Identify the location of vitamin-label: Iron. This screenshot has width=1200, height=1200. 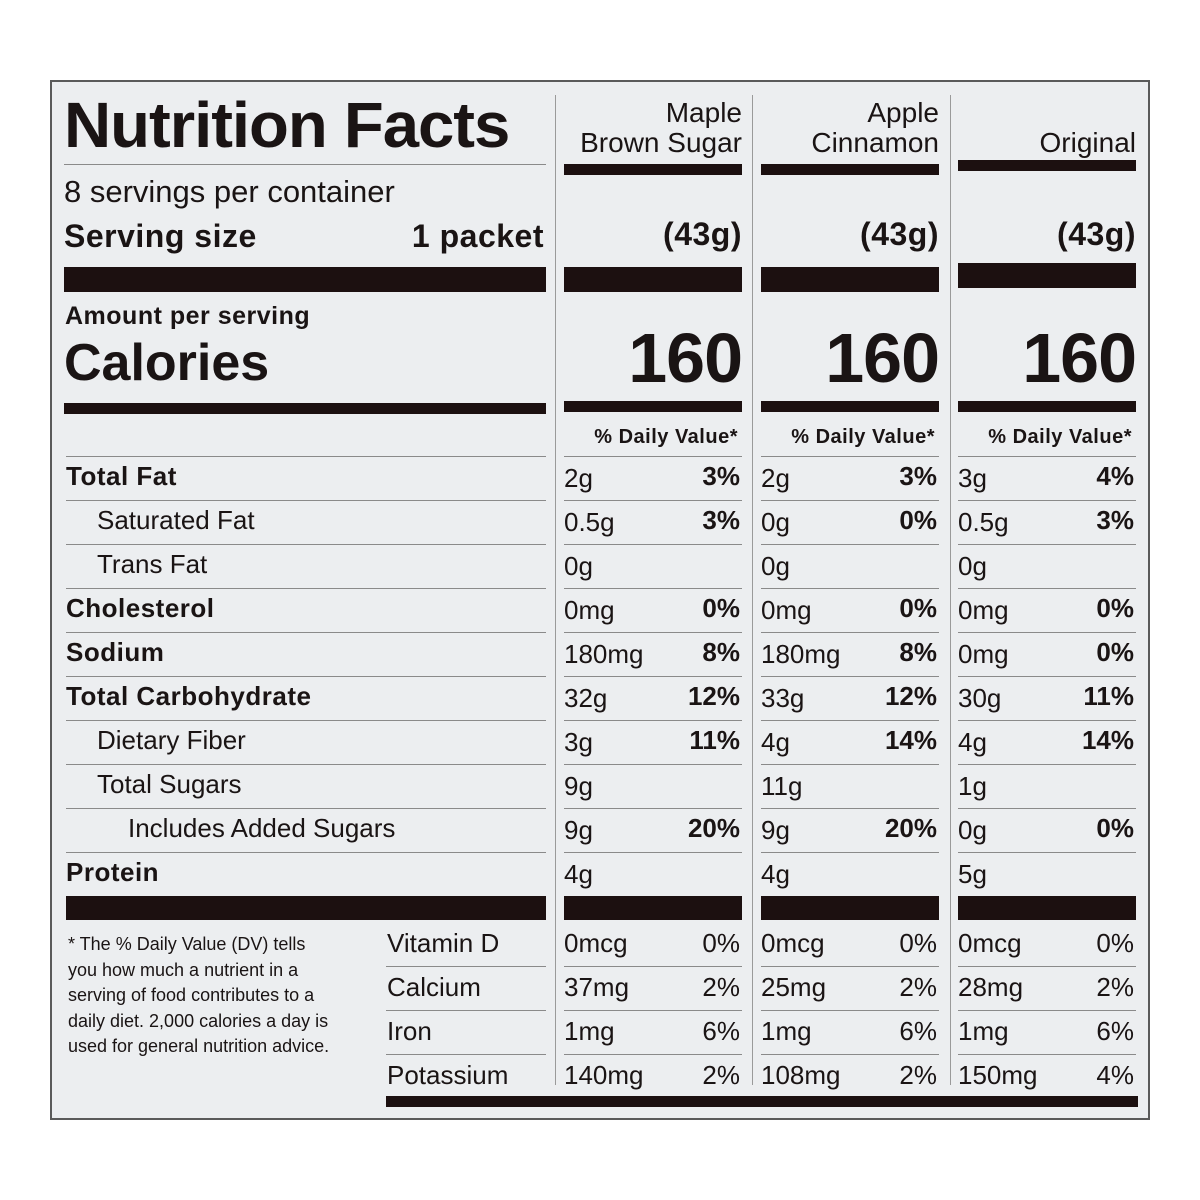
(409, 1031).